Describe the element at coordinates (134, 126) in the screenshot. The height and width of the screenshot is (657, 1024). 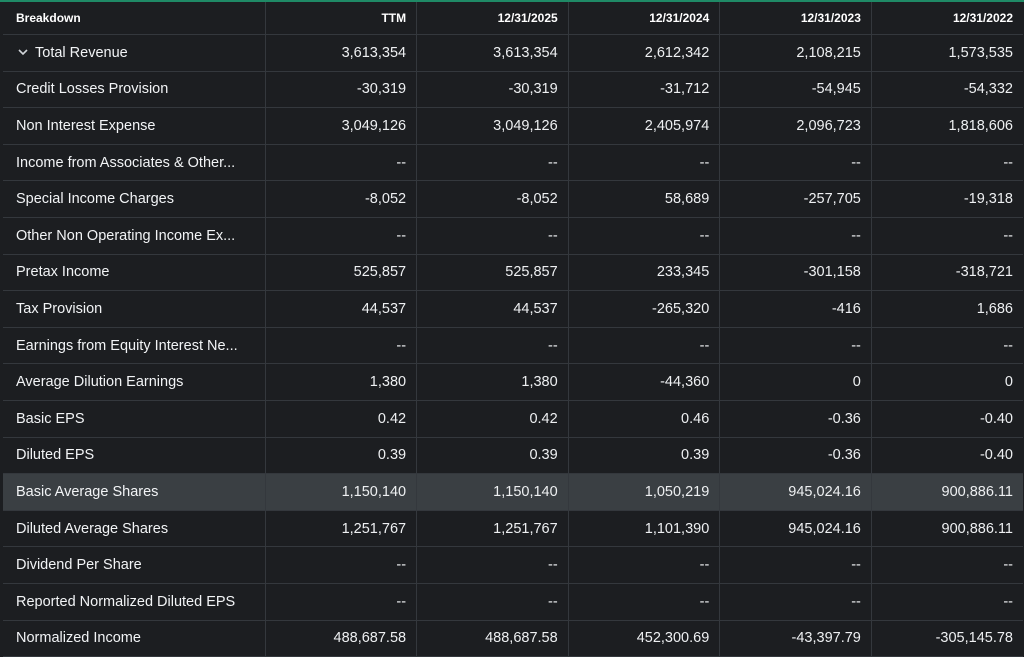
I see `row-label-cell: Non Interest Expense` at that location.